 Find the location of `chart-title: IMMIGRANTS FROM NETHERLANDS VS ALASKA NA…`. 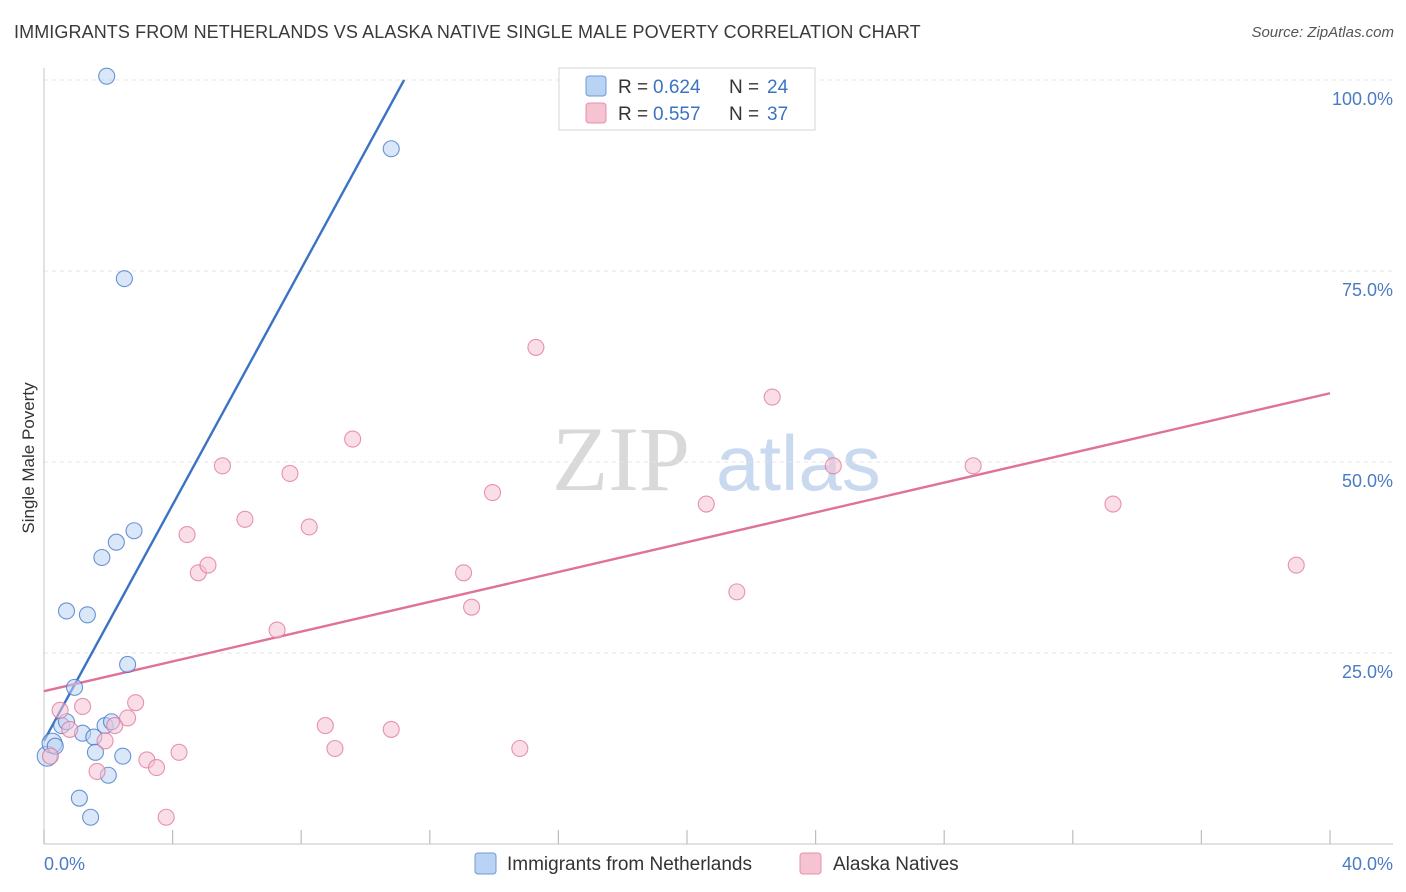

chart-title: IMMIGRANTS FROM NETHERLANDS VS ALASKA NA… is located at coordinates (467, 32).